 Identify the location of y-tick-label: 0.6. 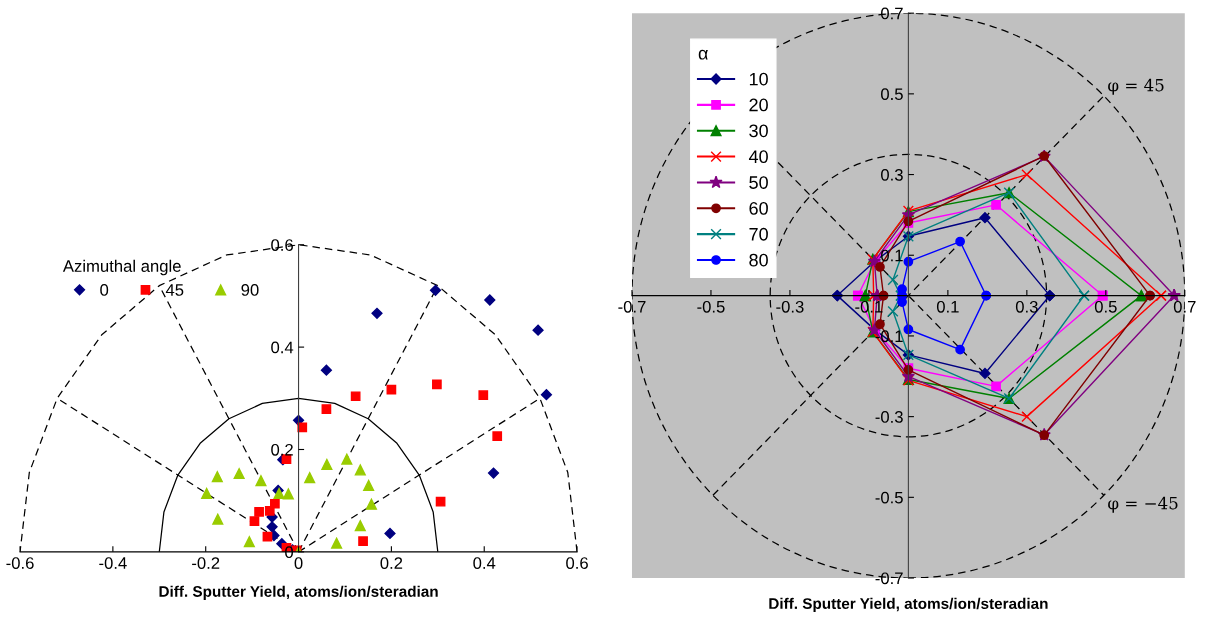
(282, 245).